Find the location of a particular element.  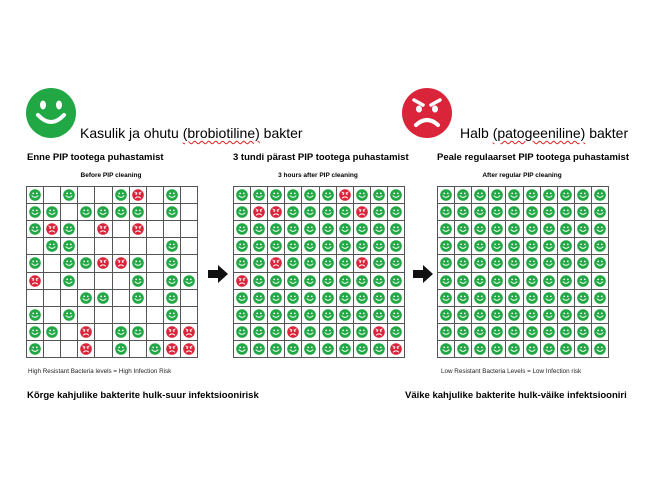

arrow-right-icon is located at coordinates (423, 274).